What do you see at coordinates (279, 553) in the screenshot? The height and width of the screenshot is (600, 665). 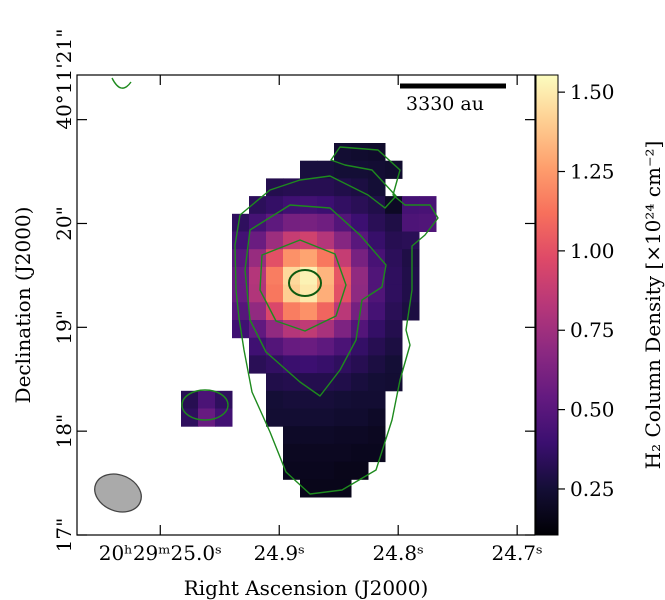 I see `x-tick-label: 24.9ˢ` at bounding box center [279, 553].